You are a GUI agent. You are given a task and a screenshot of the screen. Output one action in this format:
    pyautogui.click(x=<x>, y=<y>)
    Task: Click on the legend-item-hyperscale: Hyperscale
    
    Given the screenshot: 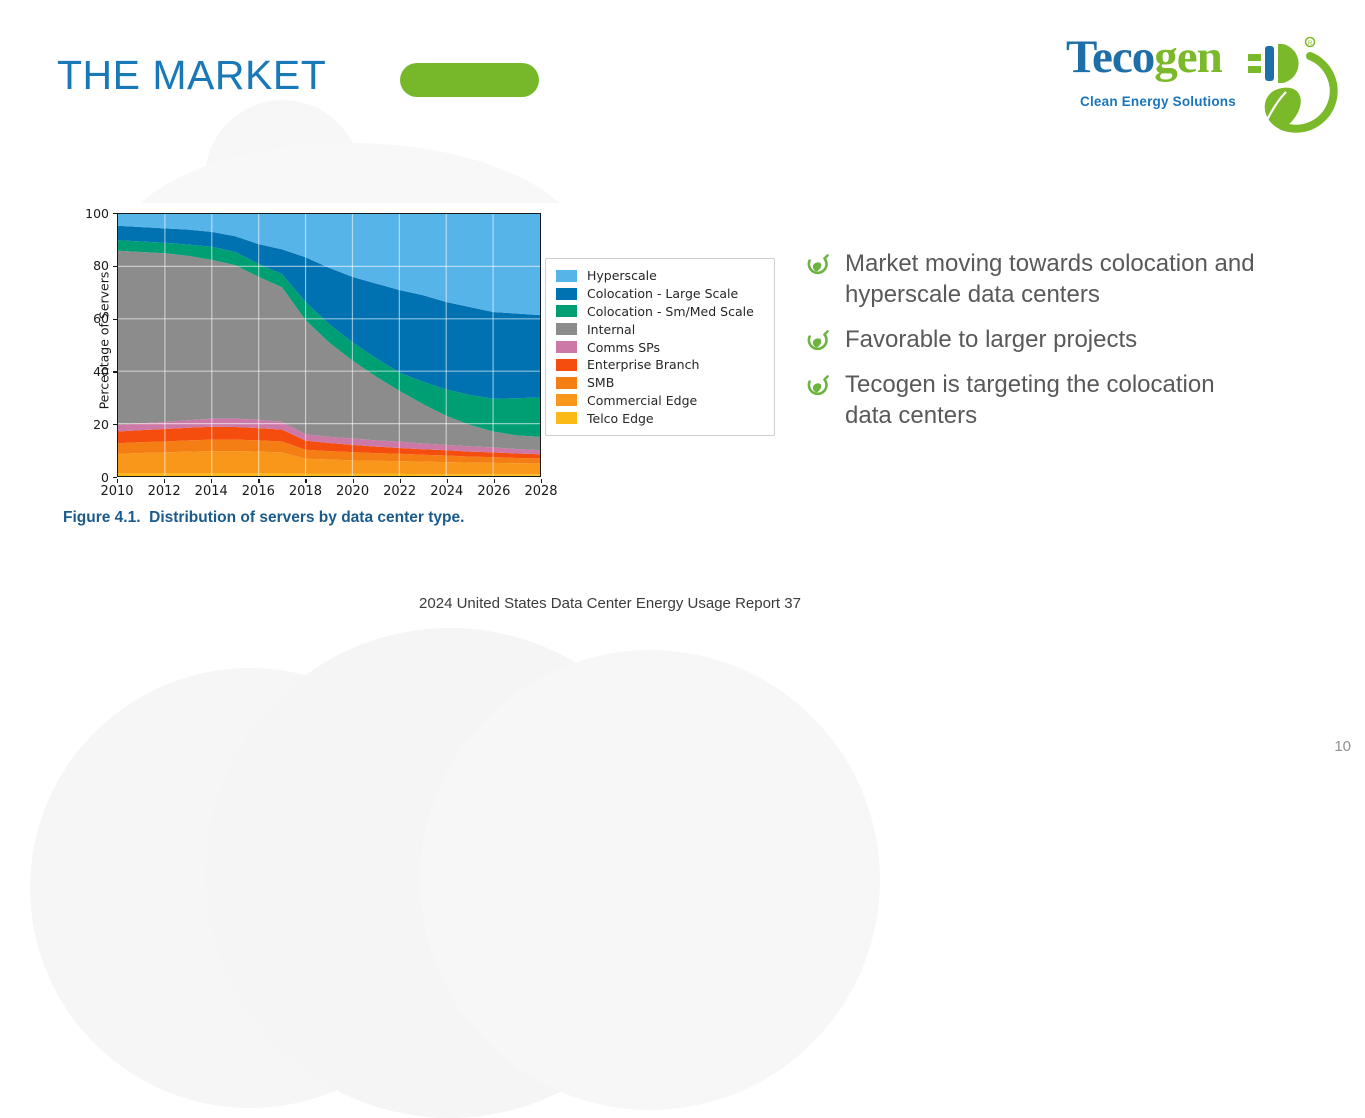 What is the action you would take?
    pyautogui.click(x=660, y=276)
    